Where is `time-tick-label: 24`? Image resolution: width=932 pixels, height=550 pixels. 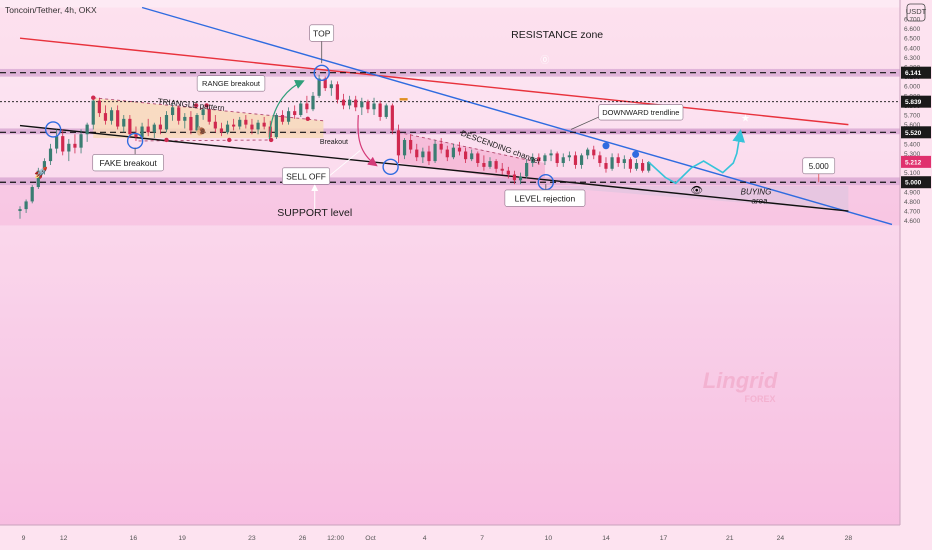
time-tick-label: 24 is located at coordinates (781, 538).